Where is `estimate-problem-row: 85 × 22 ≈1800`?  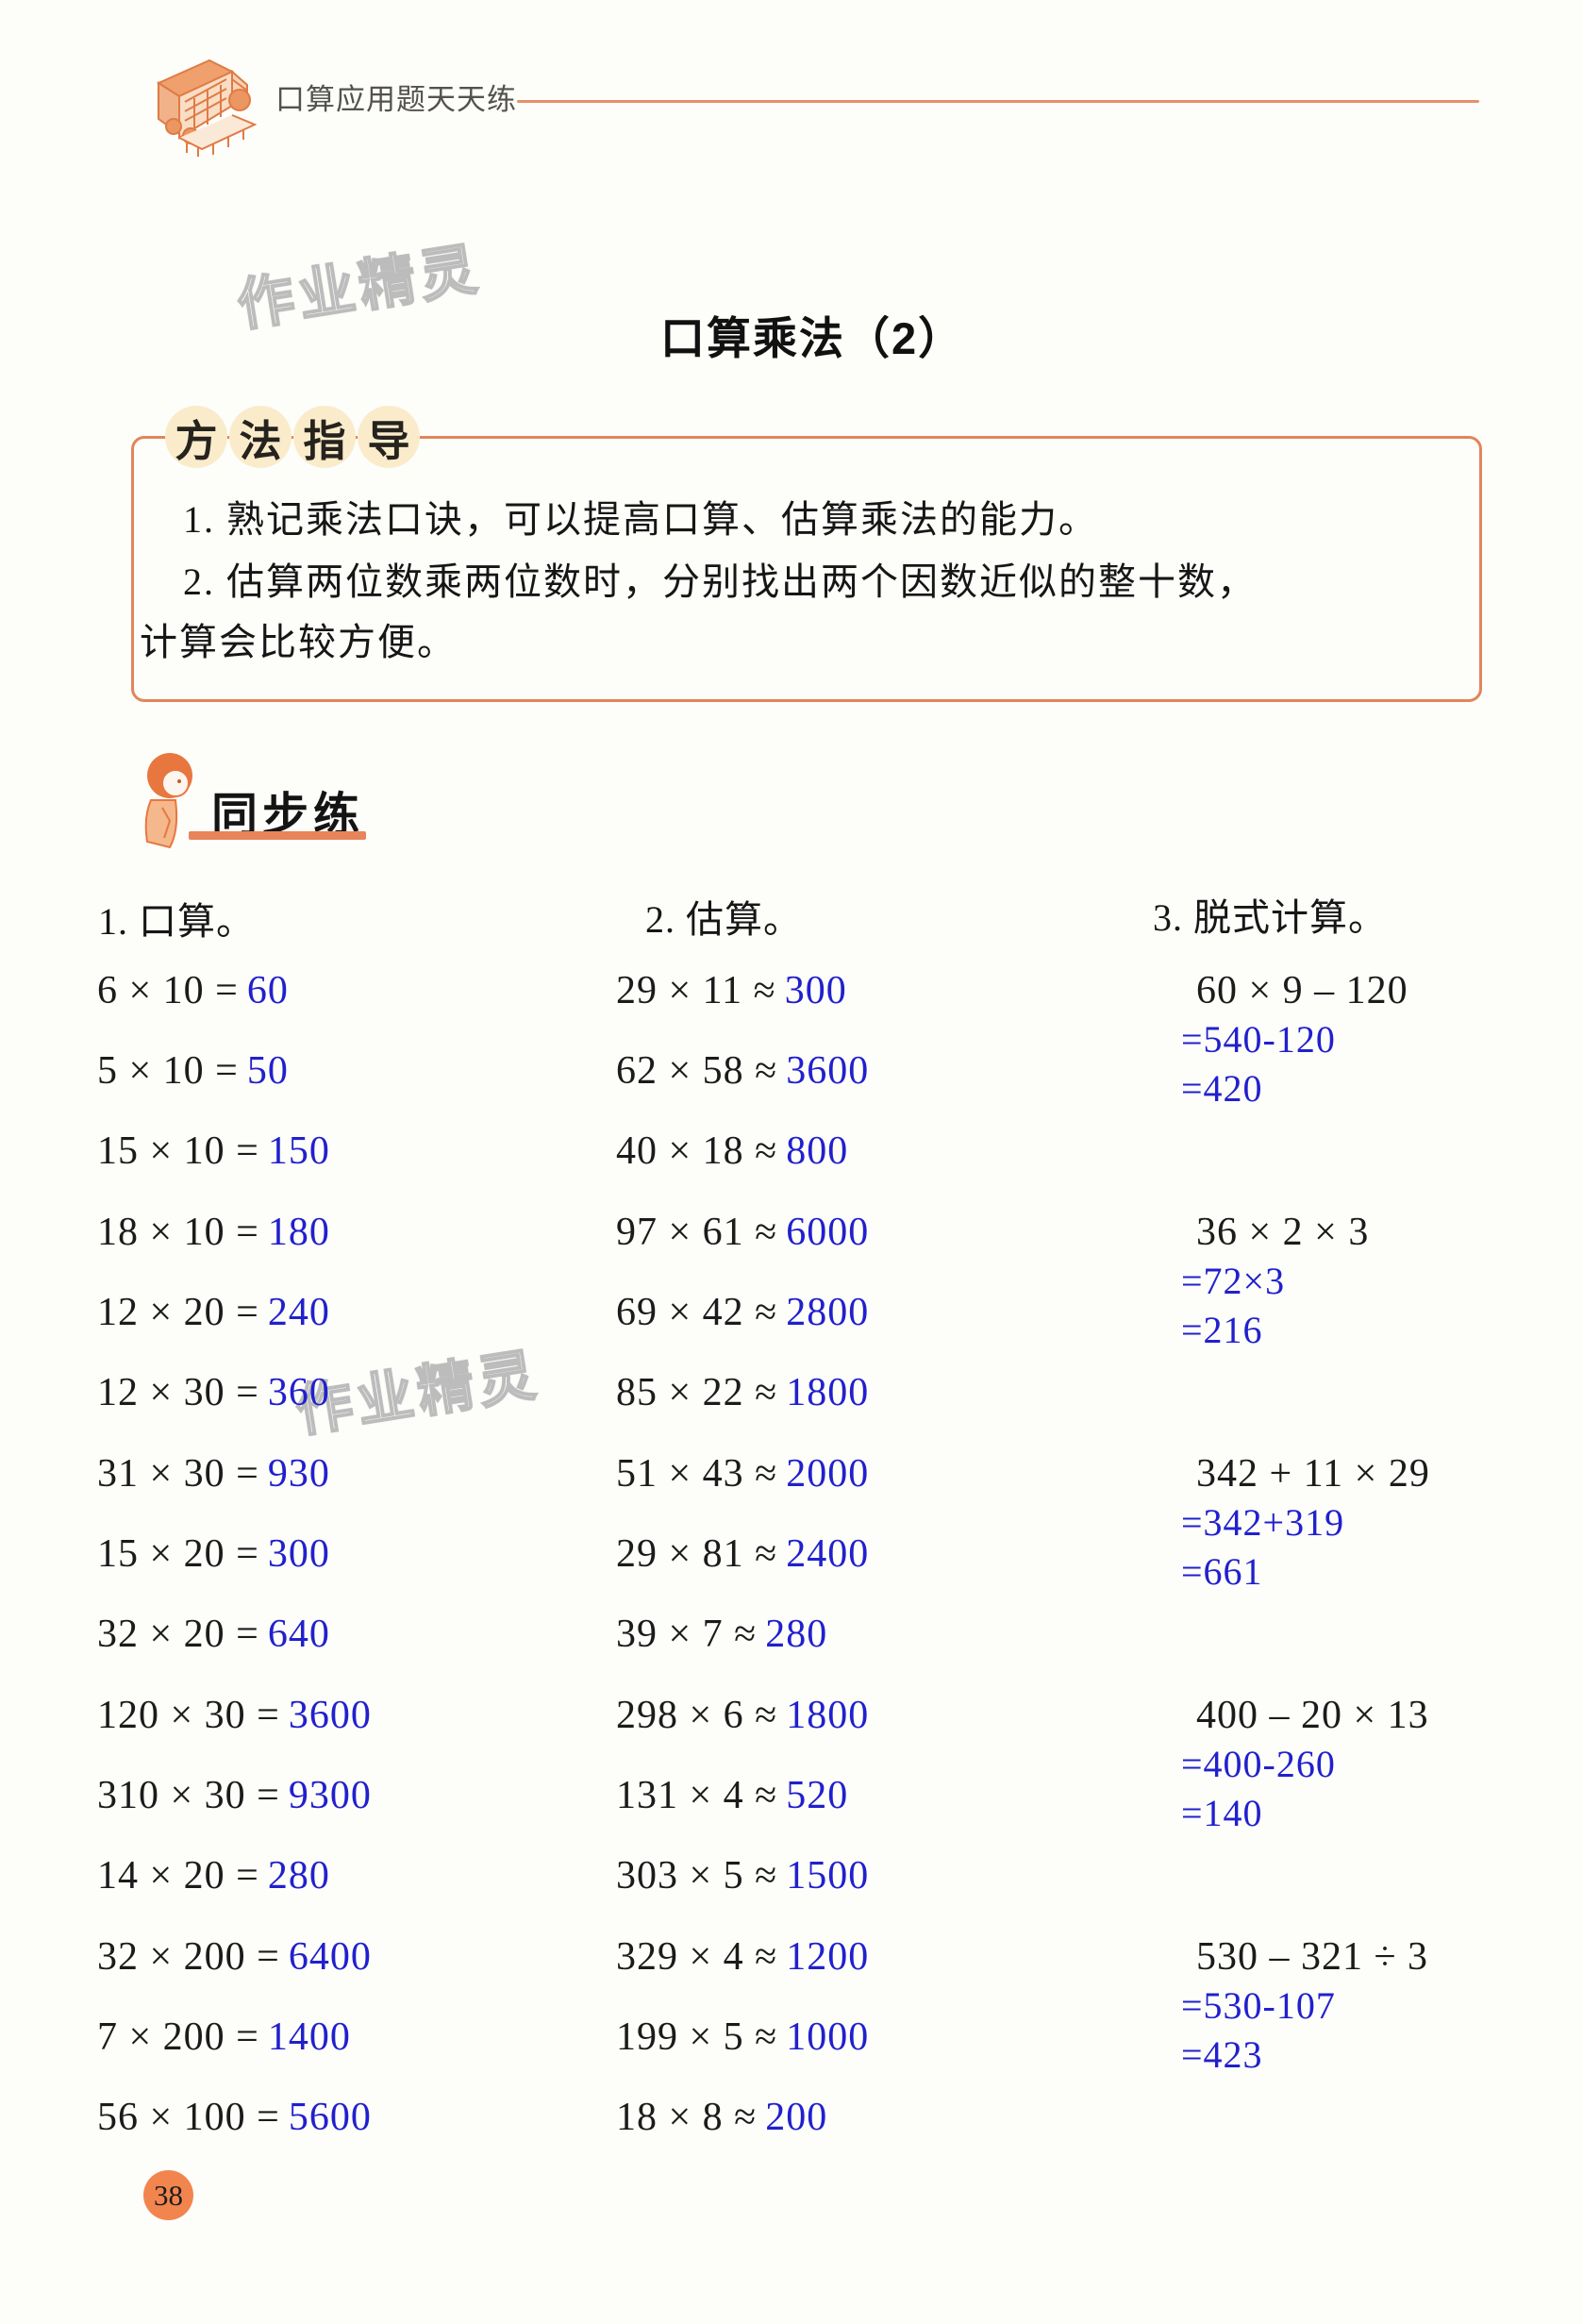 estimate-problem-row: 85 × 22 ≈1800 is located at coordinates (743, 1393).